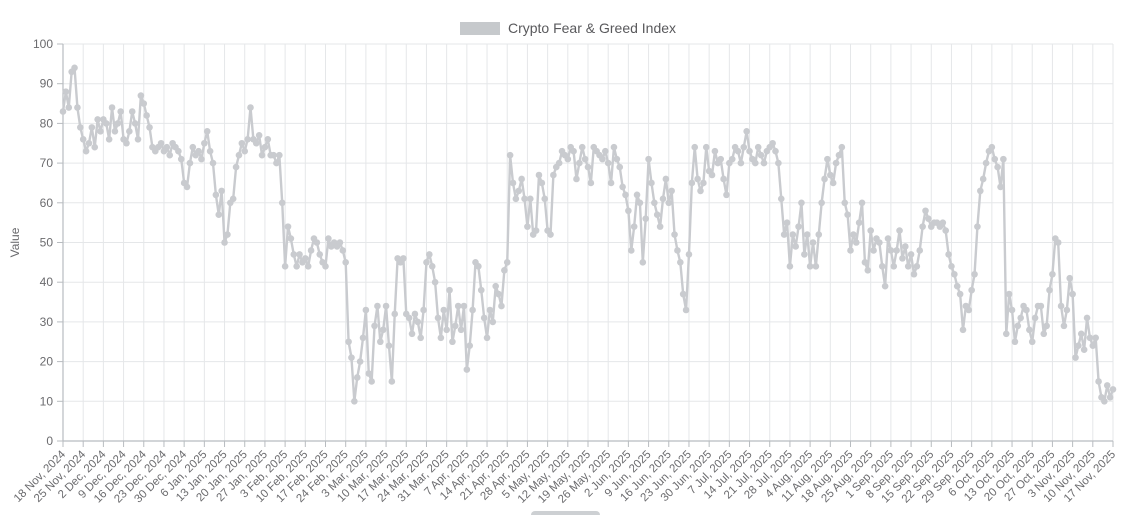 This screenshot has height=515, width=1136. What do you see at coordinates (47, 203) in the screenshot?
I see `svg-text: 60` at bounding box center [47, 203].